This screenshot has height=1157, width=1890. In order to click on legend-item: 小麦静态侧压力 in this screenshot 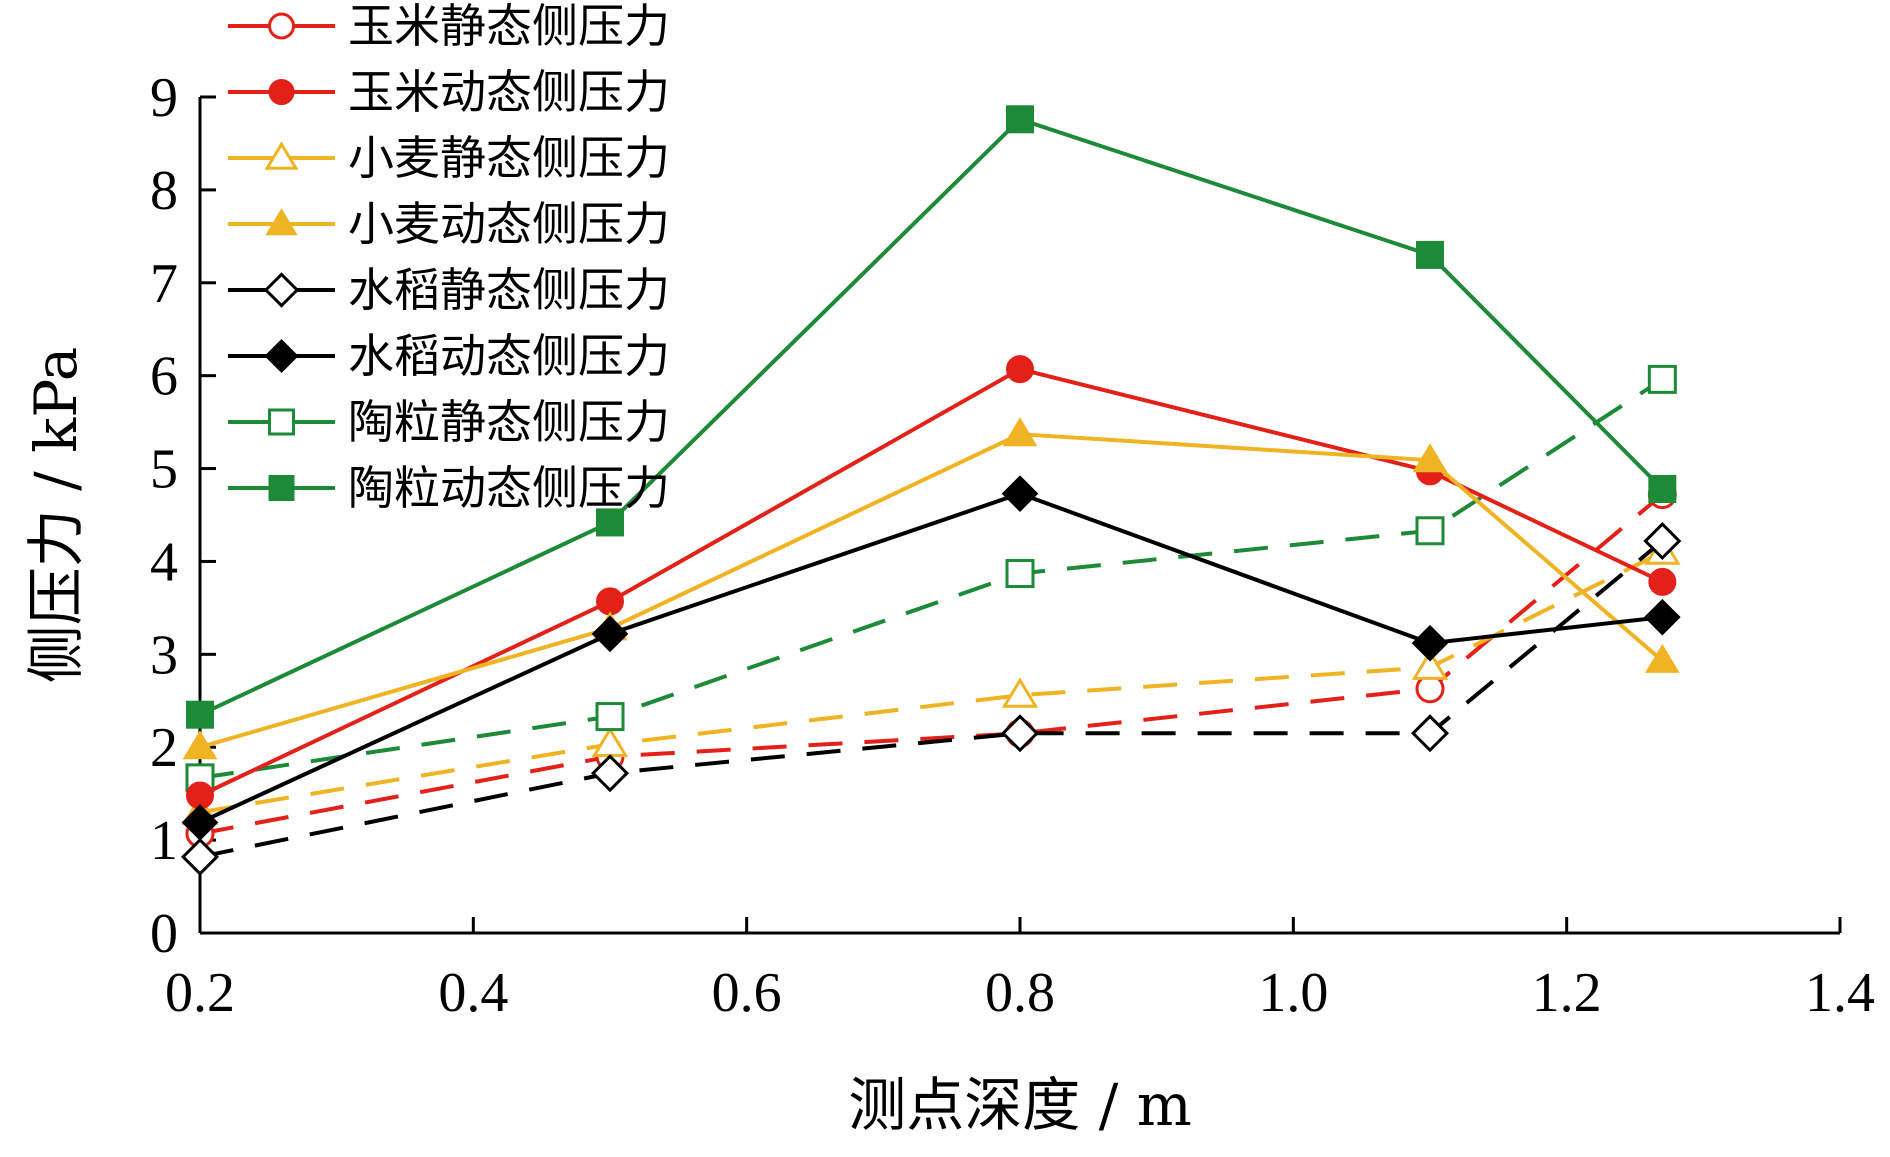, I will do `click(449, 158)`.